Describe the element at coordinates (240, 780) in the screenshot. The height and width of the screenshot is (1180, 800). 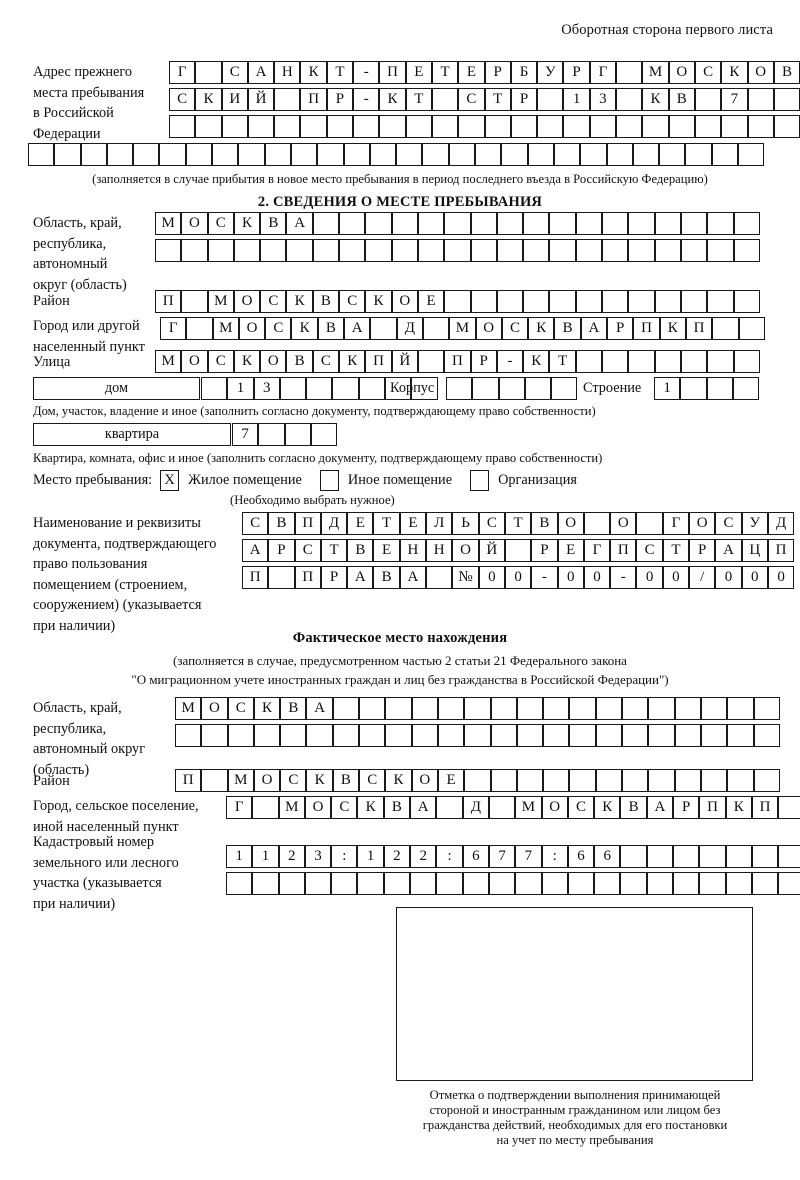
I see `char-cell: М` at that location.